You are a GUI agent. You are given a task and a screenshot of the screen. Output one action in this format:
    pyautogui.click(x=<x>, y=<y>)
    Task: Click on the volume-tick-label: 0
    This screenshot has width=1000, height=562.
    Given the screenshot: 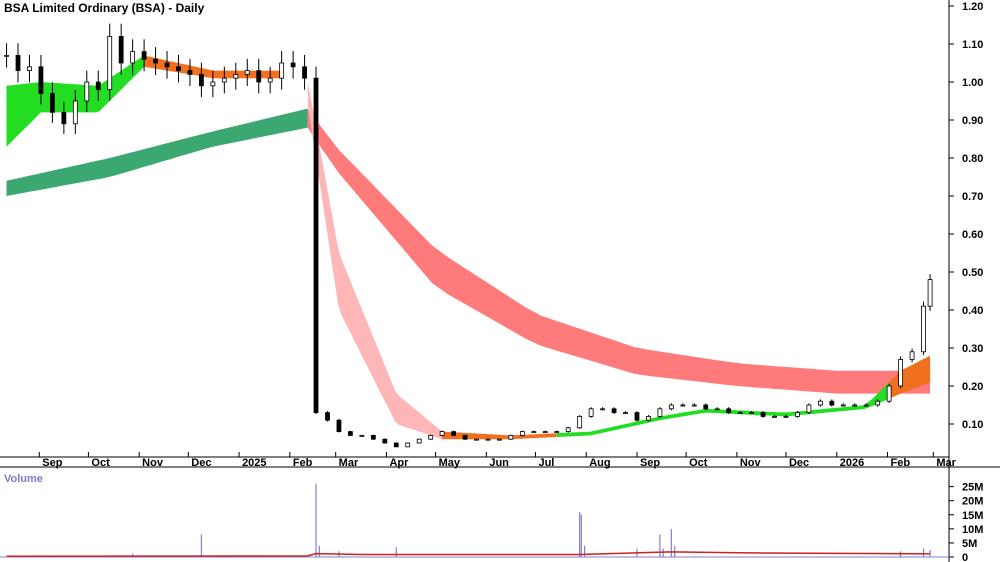 What is the action you would take?
    pyautogui.click(x=965, y=557)
    